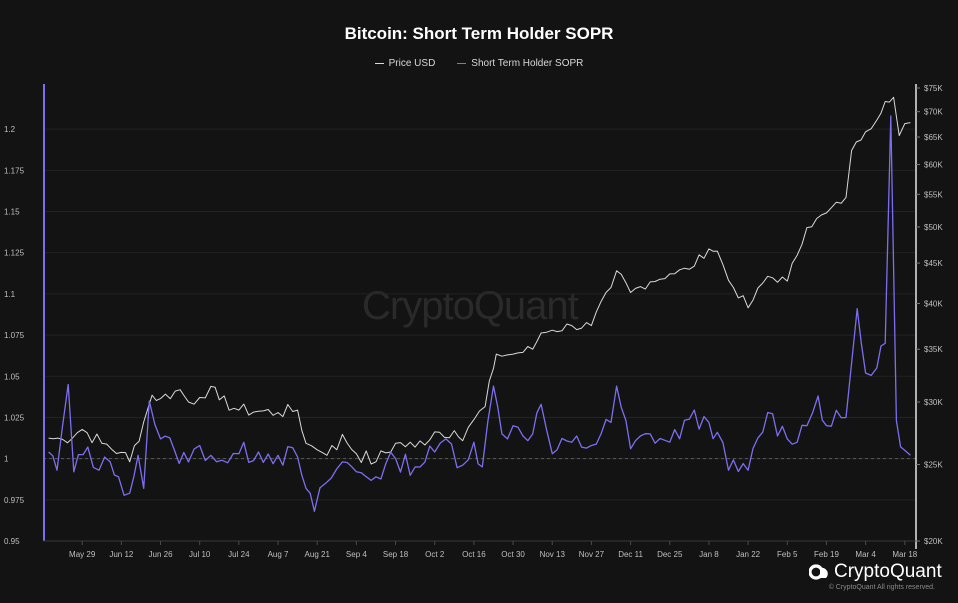 The image size is (958, 603). I want to click on x-tick-label: Feb 5, so click(787, 554).